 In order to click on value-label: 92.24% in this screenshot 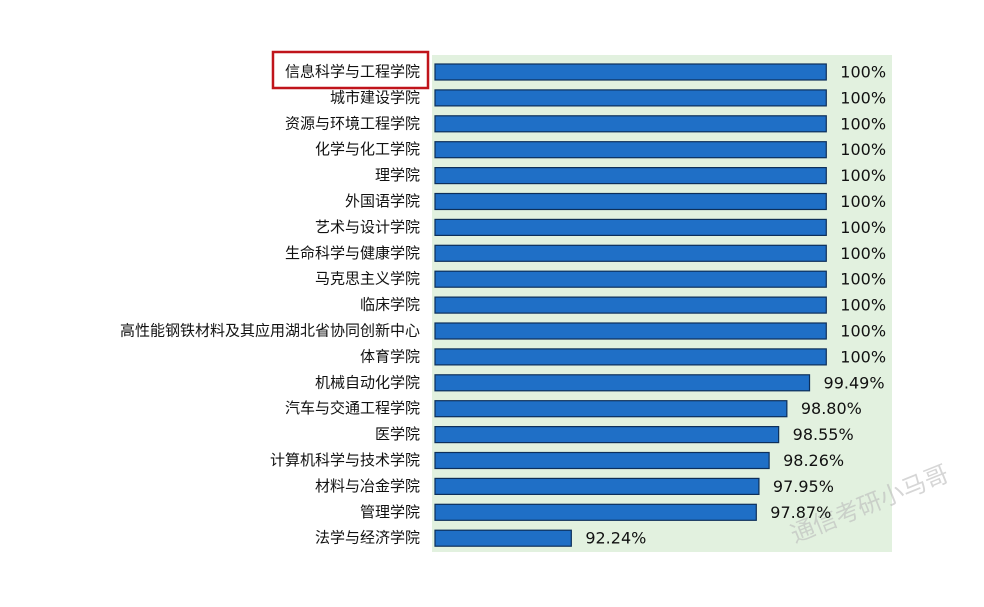, I will do `click(615, 538)`.